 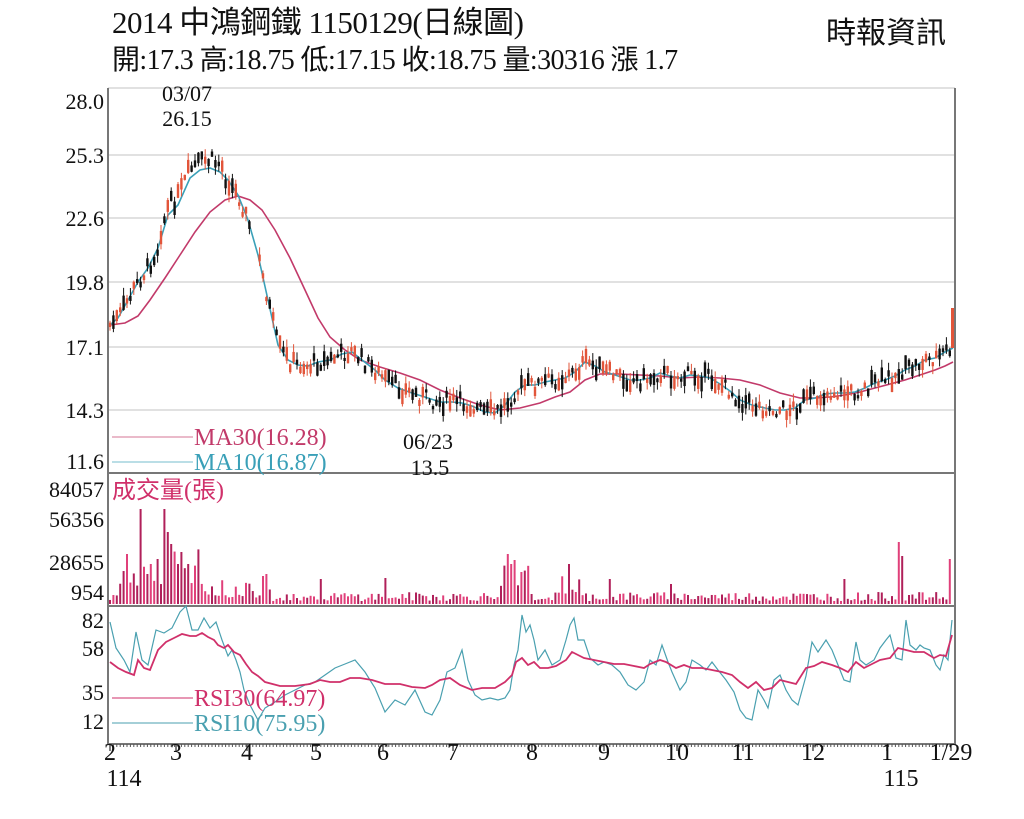 What do you see at coordinates (260, 463) in the screenshot?
I see `ma10-legend: MA10(16.87)` at bounding box center [260, 463].